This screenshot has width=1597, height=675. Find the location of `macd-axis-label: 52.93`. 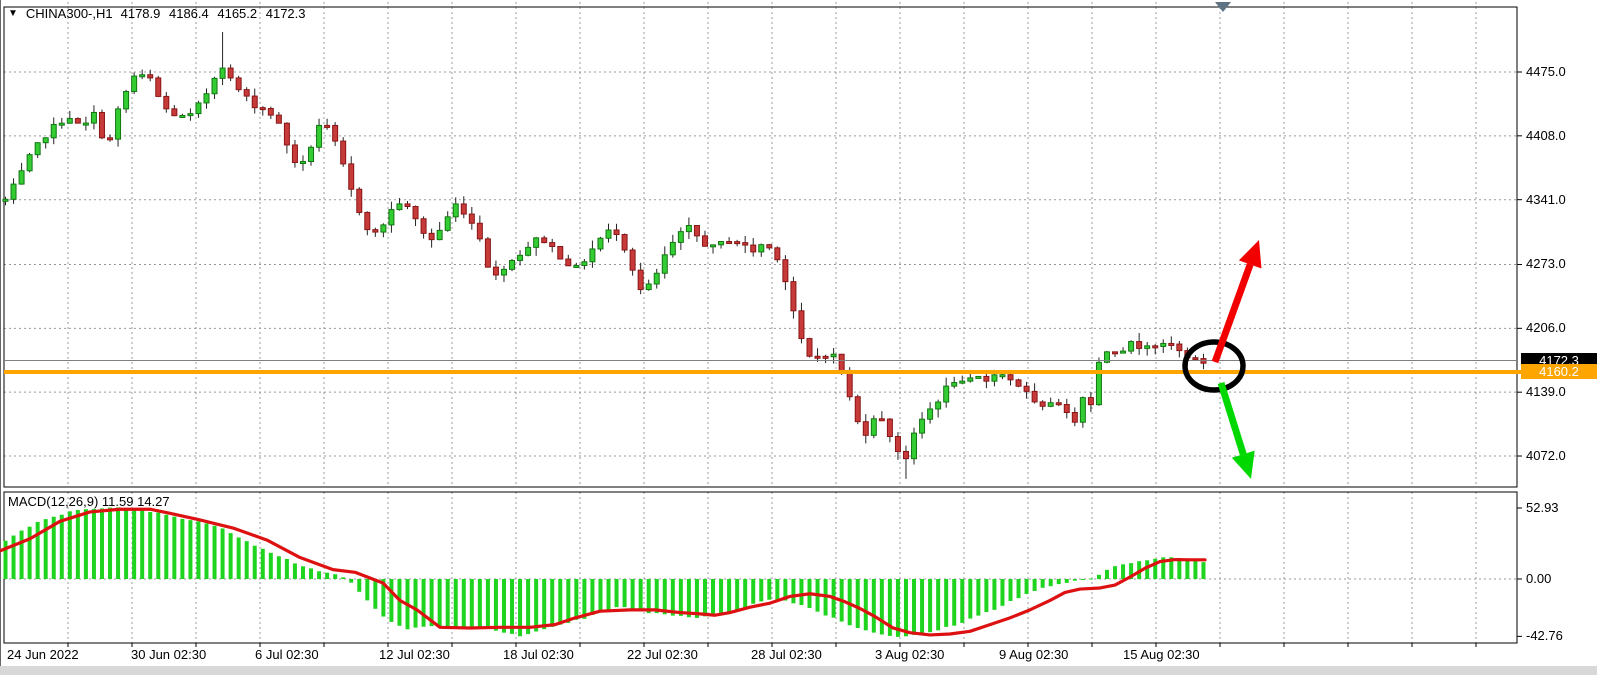

macd-axis-label: 52.93 is located at coordinates (1542, 507).